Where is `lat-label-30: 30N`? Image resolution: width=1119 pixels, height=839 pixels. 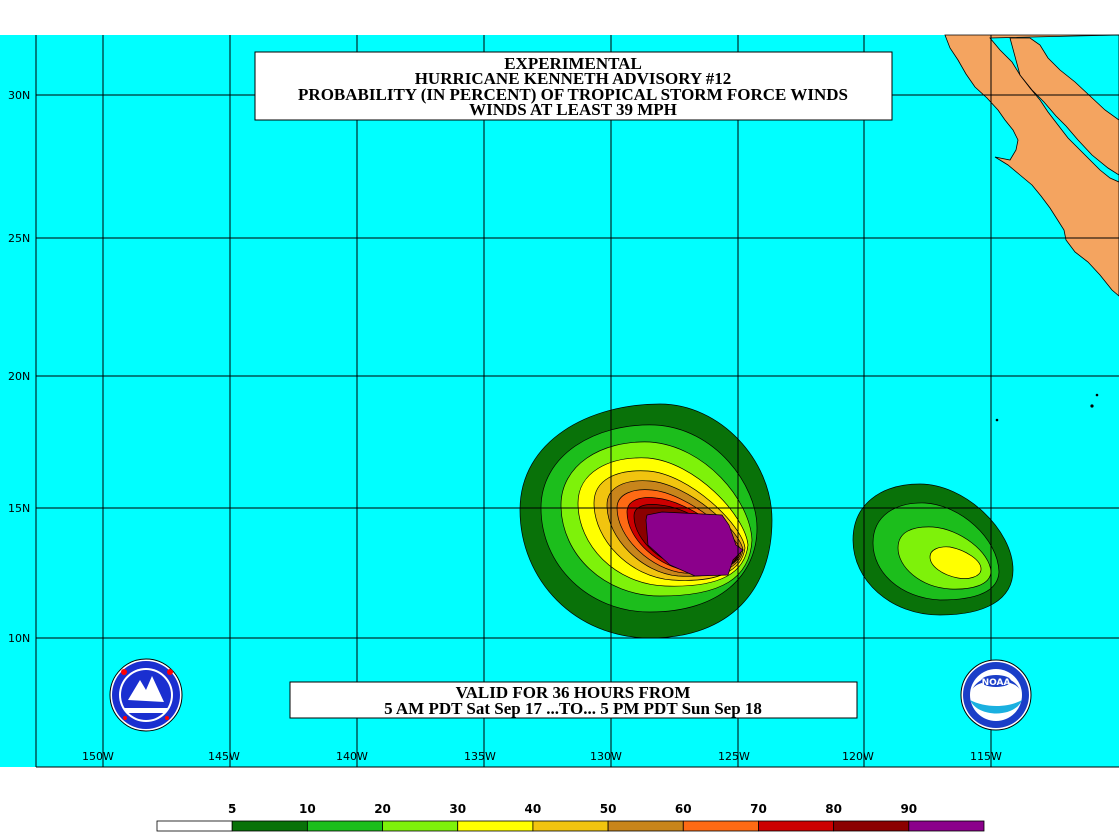
lat-label-30: 30N is located at coordinates (19, 95).